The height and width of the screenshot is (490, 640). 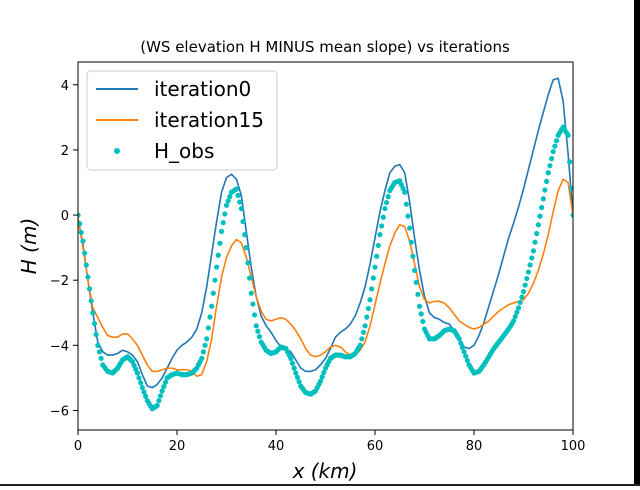 I want to click on y-tick-label: 2, so click(x=65, y=151).